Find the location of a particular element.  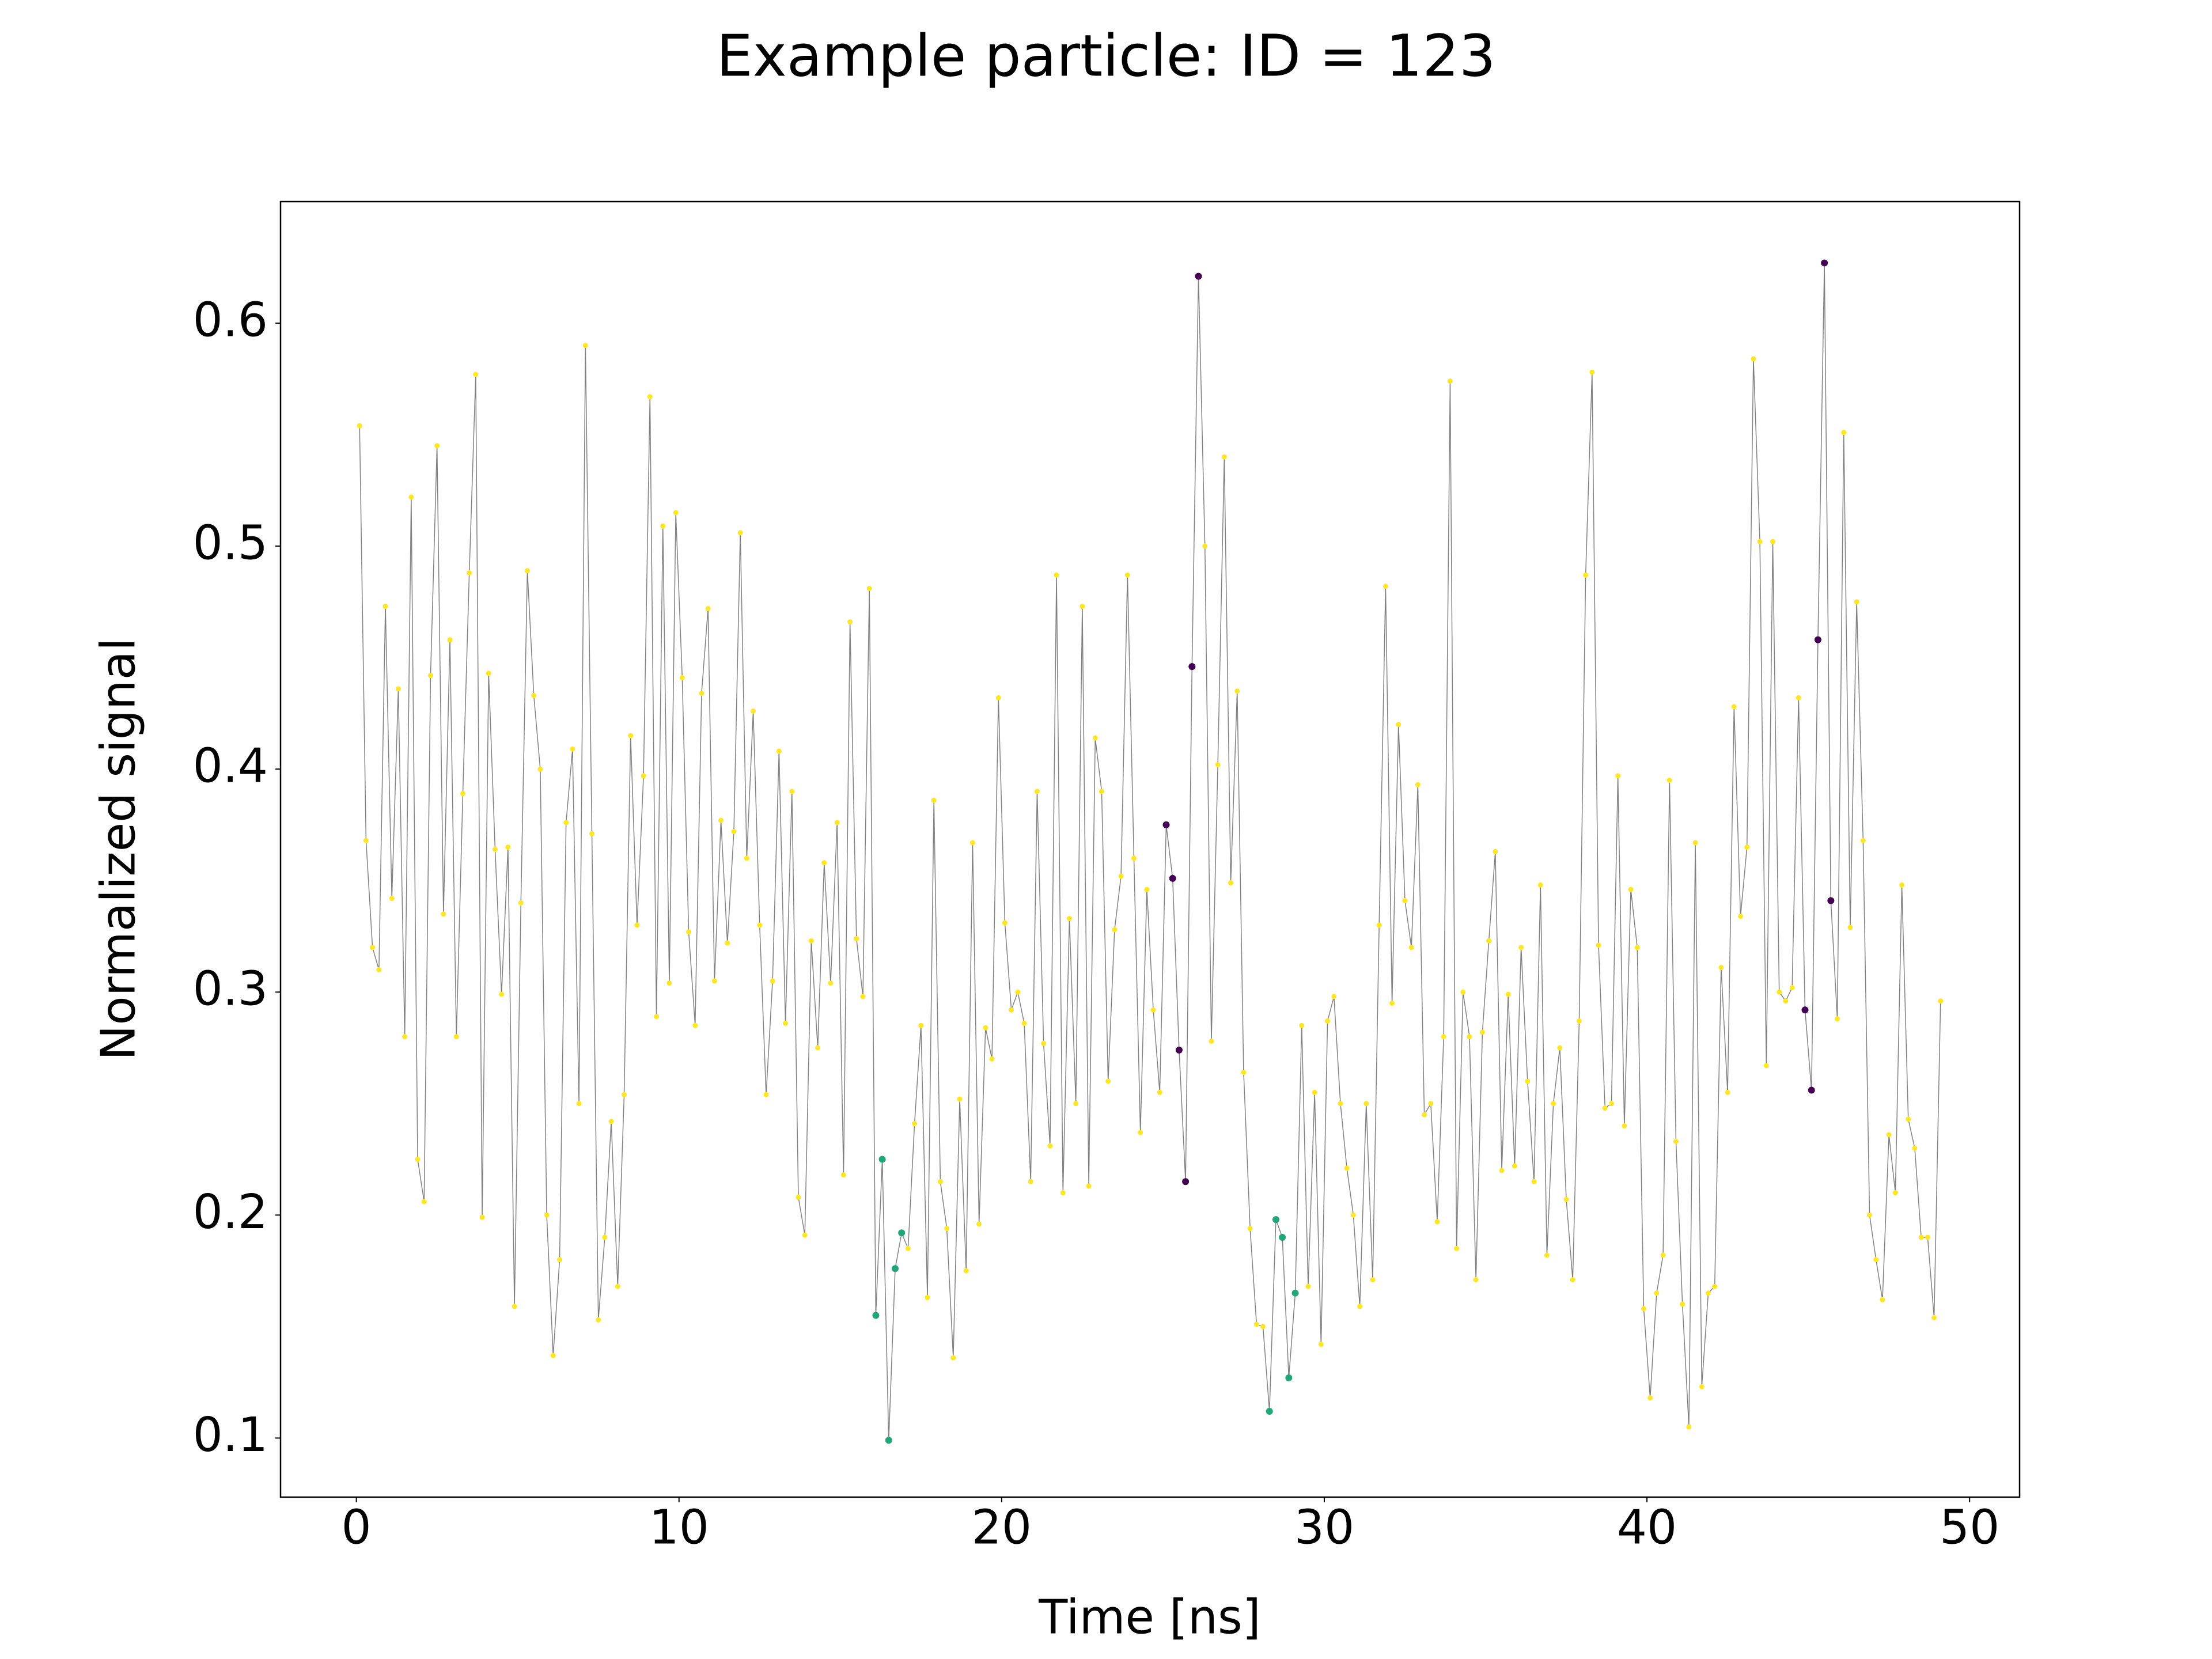

y-tick-label: 0.2 is located at coordinates (230, 1212).